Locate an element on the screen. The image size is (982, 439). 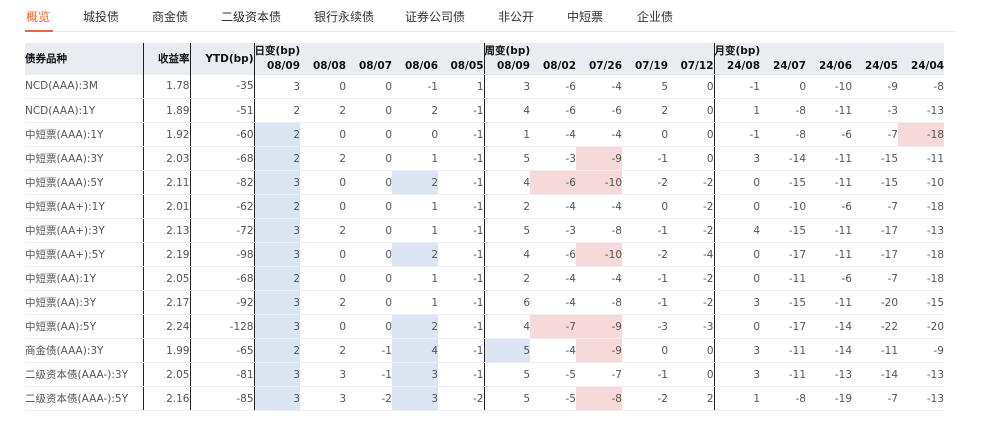
tab-tier2-capital: 二级资本债 is located at coordinates (251, 17).